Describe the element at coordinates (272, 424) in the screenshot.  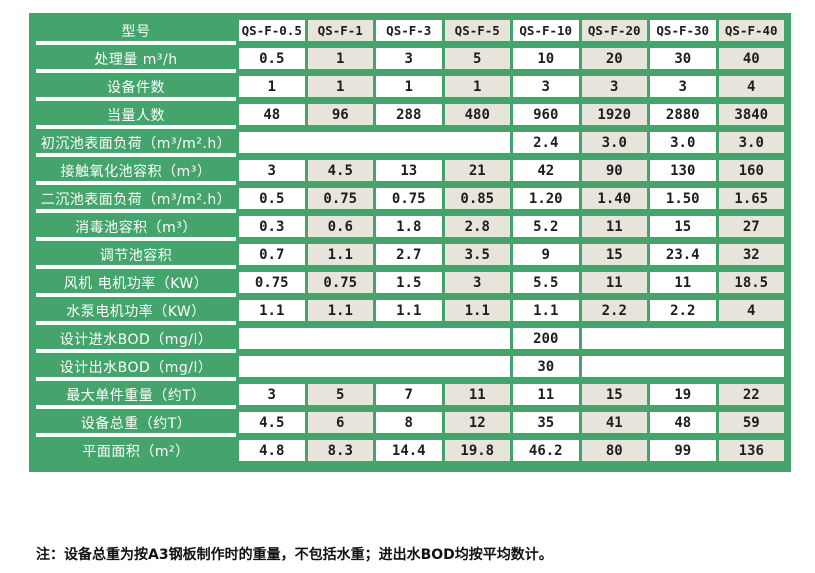
I see `value-cell: 4.5` at that location.